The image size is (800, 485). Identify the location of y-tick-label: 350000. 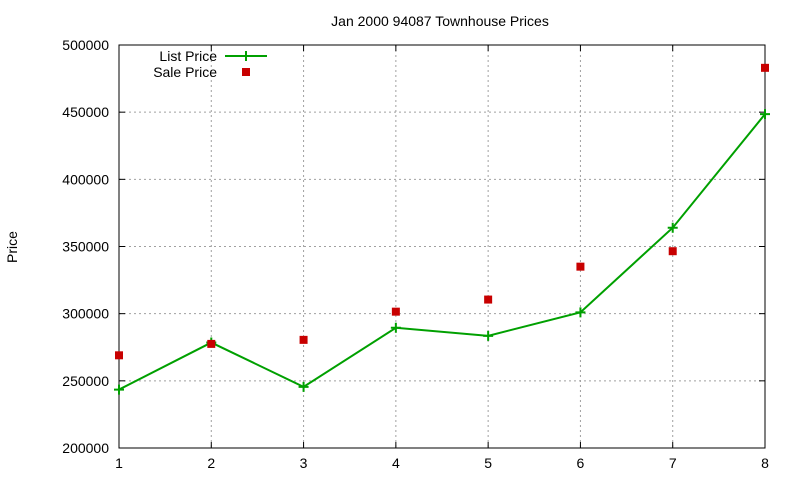
(85, 247).